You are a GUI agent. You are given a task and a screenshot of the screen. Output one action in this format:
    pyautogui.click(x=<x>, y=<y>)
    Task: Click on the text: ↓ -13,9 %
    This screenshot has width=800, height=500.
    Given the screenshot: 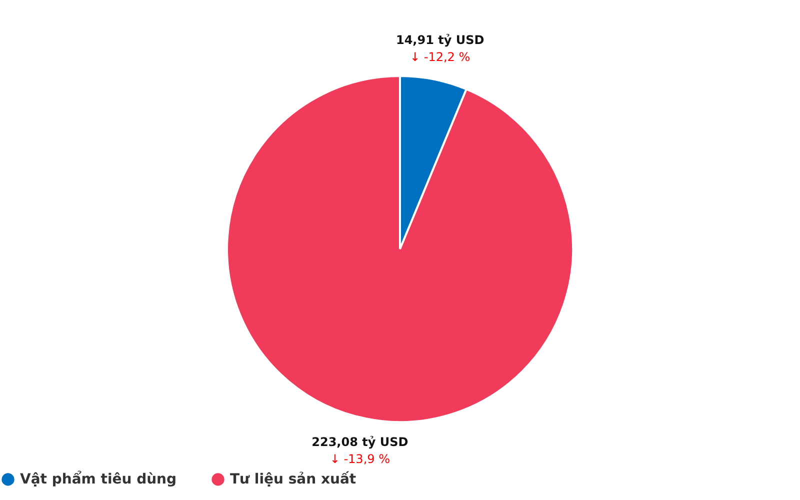 What is the action you would take?
    pyautogui.click(x=360, y=459)
    